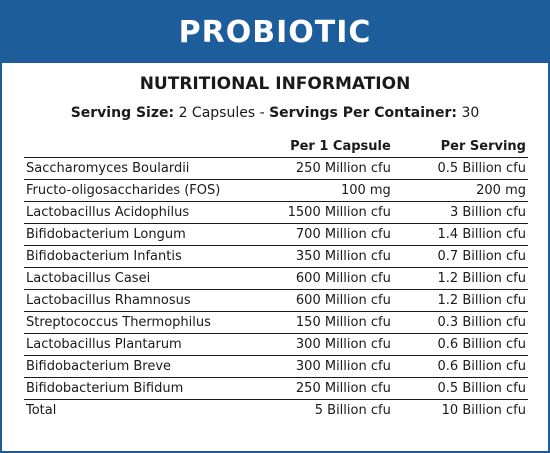 Image resolution: width=550 pixels, height=453 pixels. Describe the element at coordinates (140, 388) in the screenshot. I see `ingredient-name: Bifidobacterium Bifidum` at that location.